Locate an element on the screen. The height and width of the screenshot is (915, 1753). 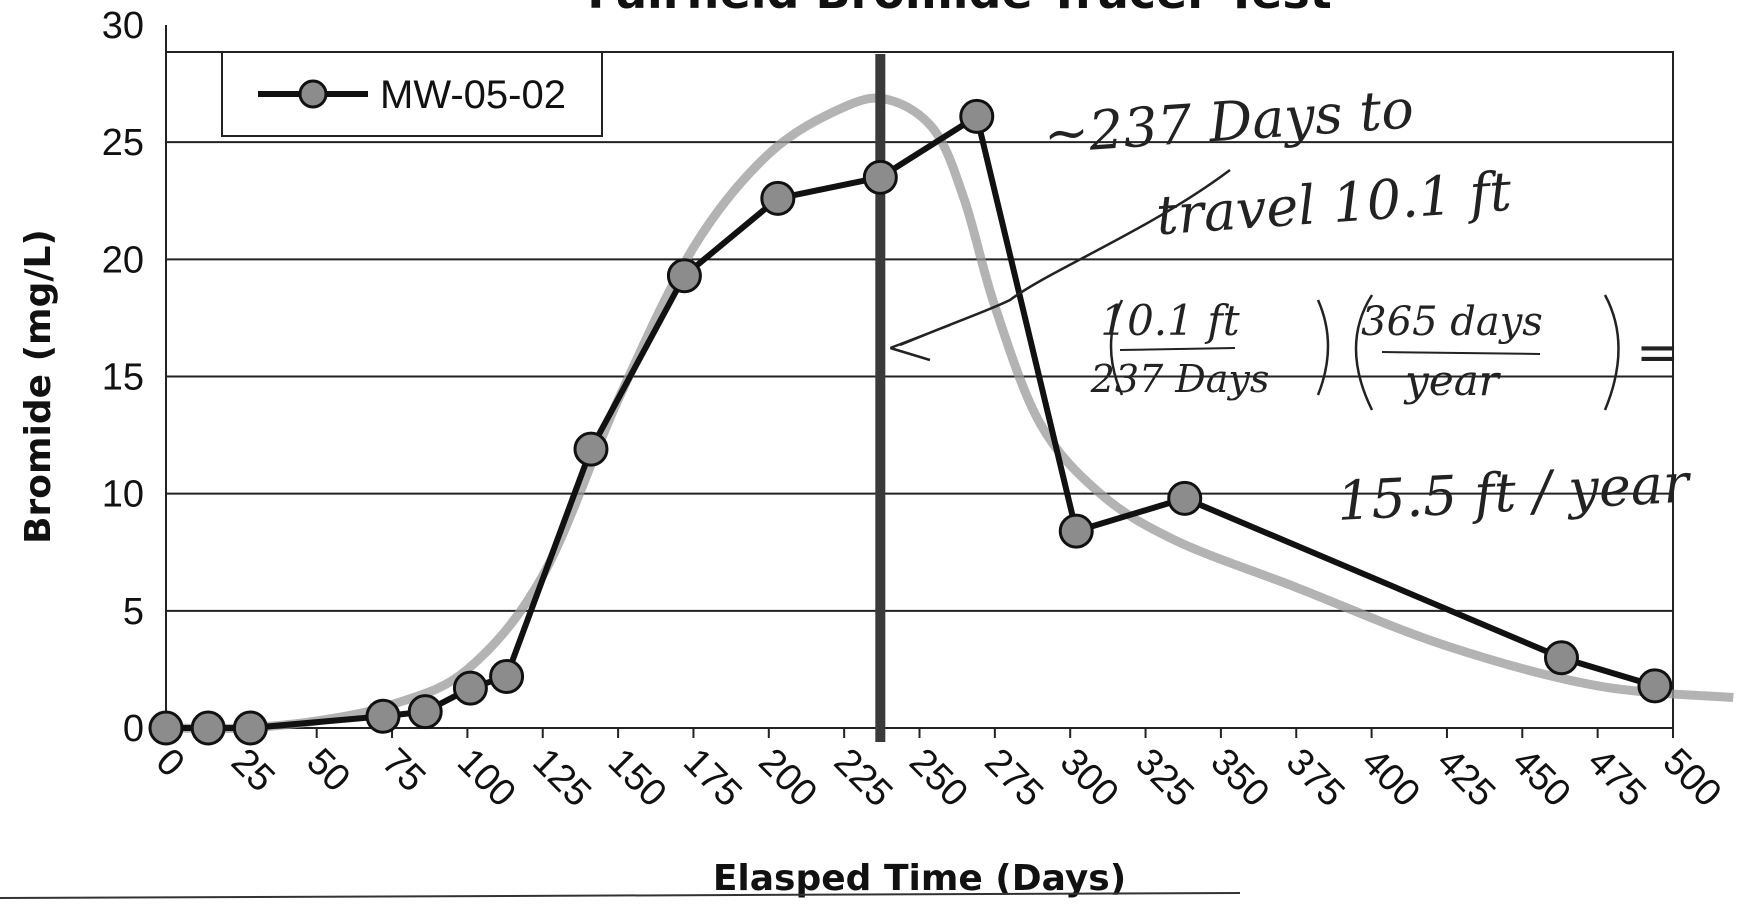
chart-title: Fairfield Bromide Tracer Test is located at coordinates (959, 9).